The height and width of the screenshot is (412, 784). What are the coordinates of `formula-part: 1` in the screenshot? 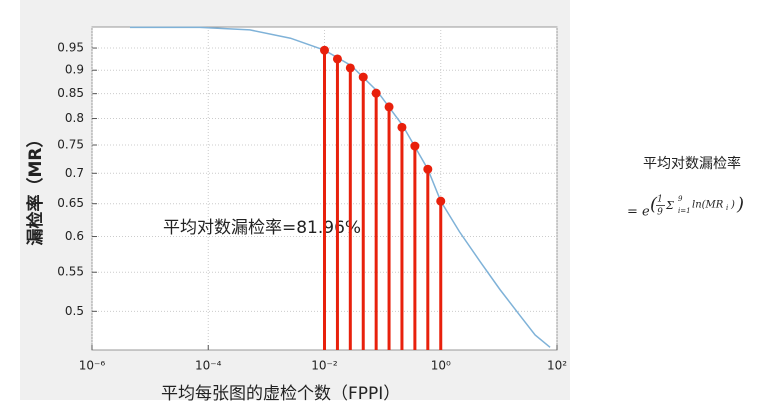 It's located at (660, 200).